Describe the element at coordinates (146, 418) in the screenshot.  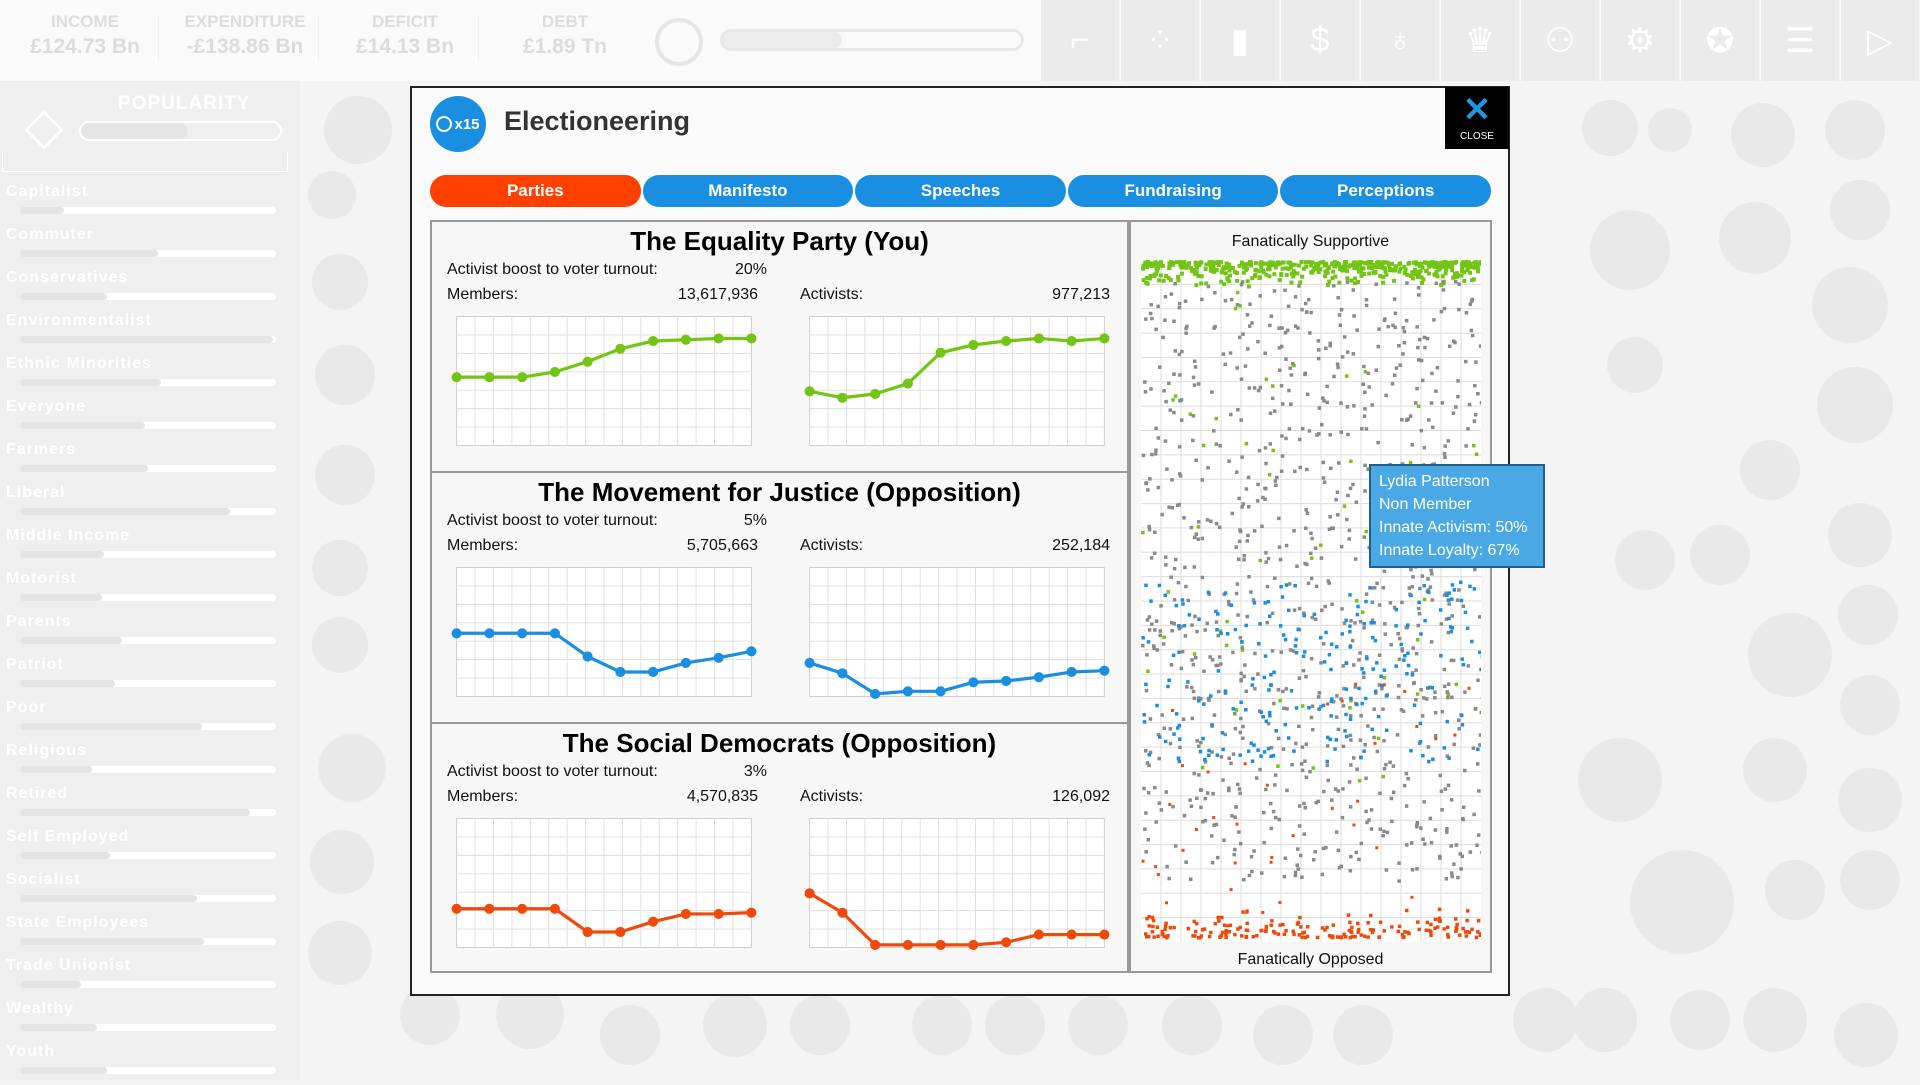
I see `group-everyone: Everyone` at that location.